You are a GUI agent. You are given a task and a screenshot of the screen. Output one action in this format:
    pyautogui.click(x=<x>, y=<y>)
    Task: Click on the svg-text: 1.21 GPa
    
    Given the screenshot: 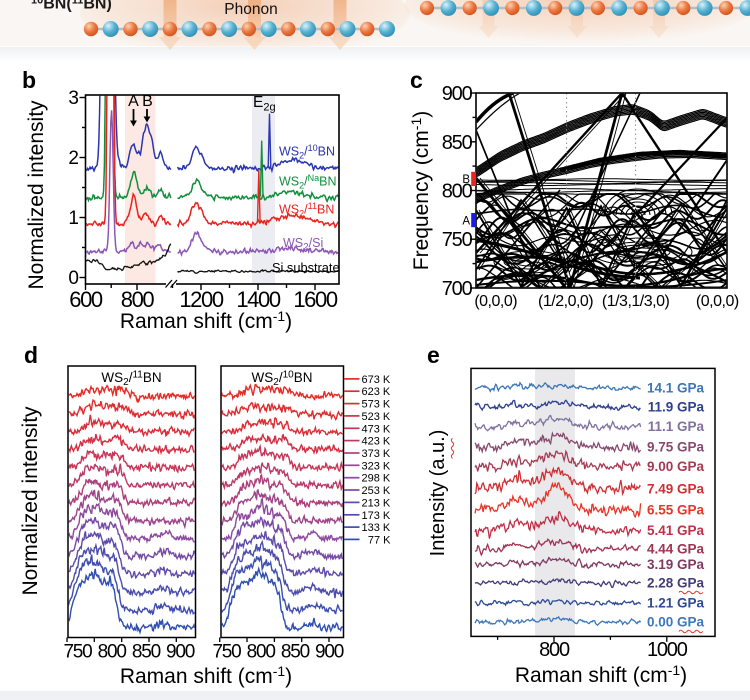 What is the action you would take?
    pyautogui.click(x=676, y=602)
    